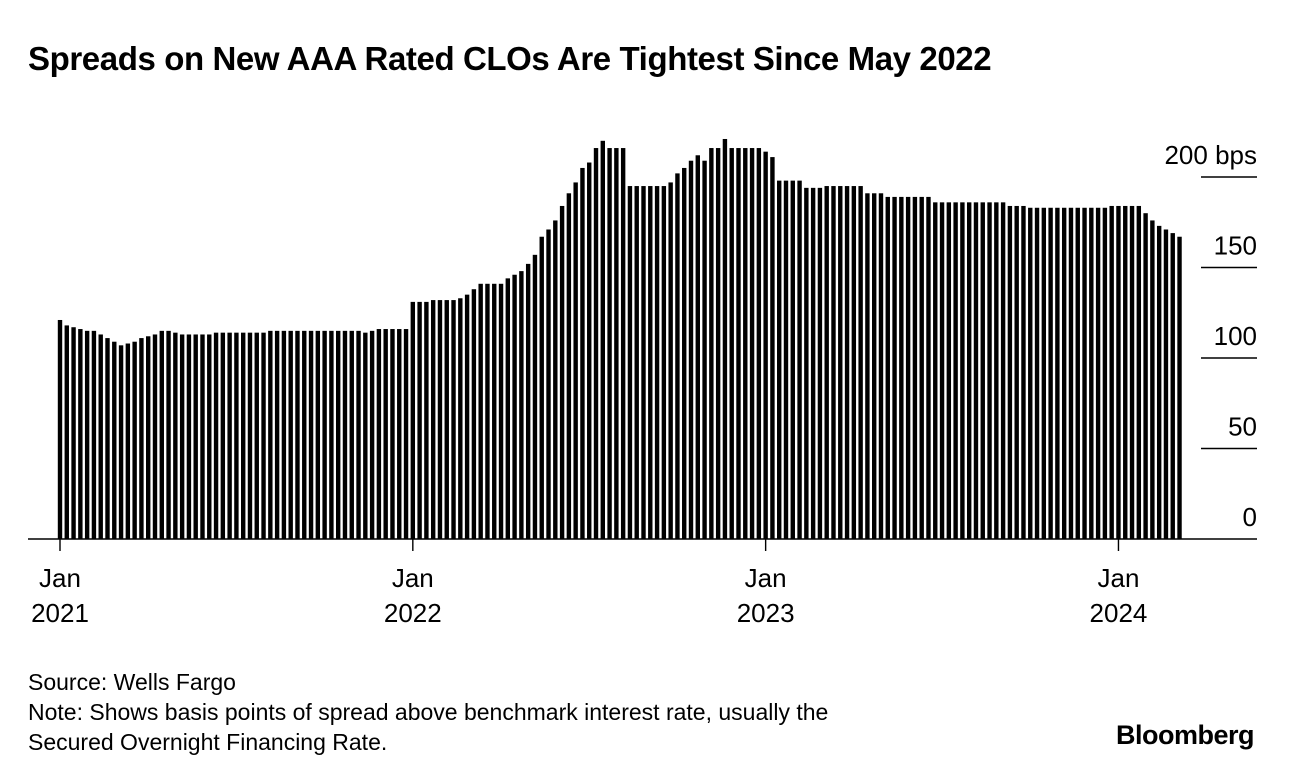 Image resolution: width=1292 pixels, height=780 pixels. Describe the element at coordinates (60, 613) in the screenshot. I see `x-tick-year-label: 2021` at that location.